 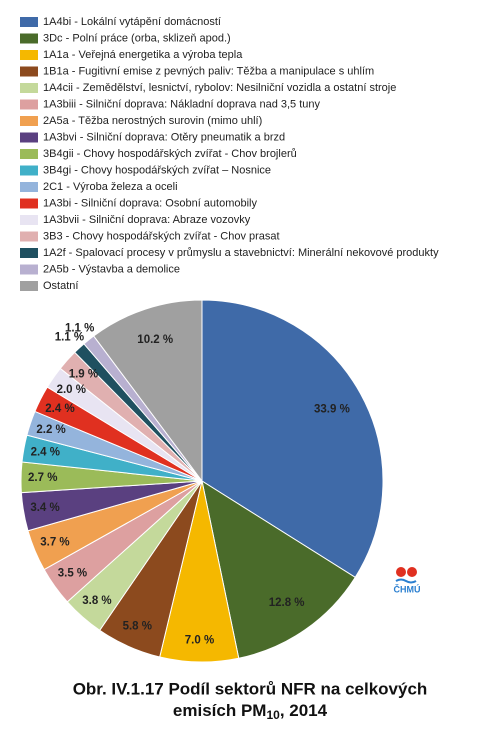 I want to click on value-label: 3.7 %, so click(x=54, y=542).